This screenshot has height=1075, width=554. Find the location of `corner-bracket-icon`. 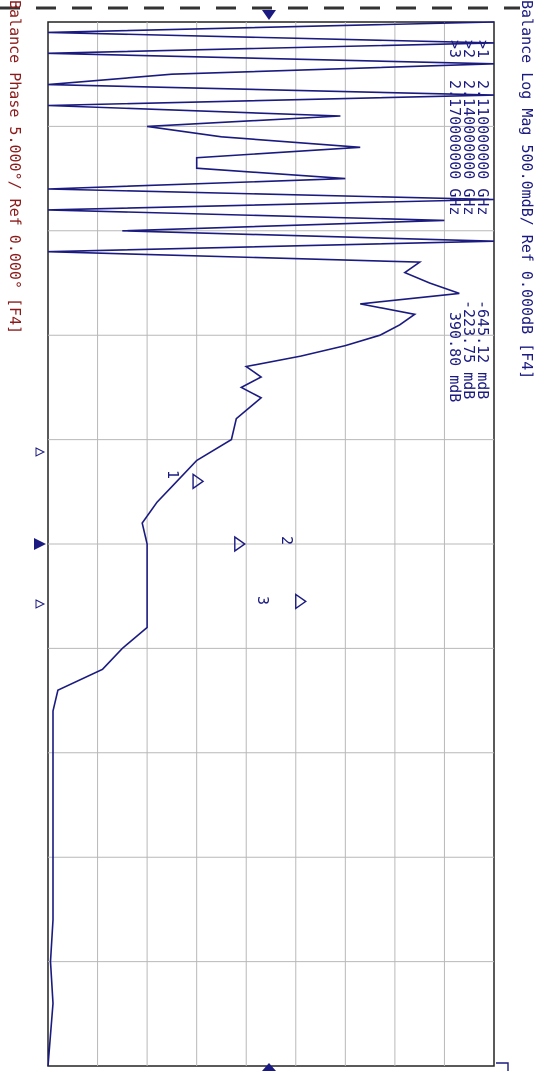

corner-bracket-icon is located at coordinates (502, 1066).